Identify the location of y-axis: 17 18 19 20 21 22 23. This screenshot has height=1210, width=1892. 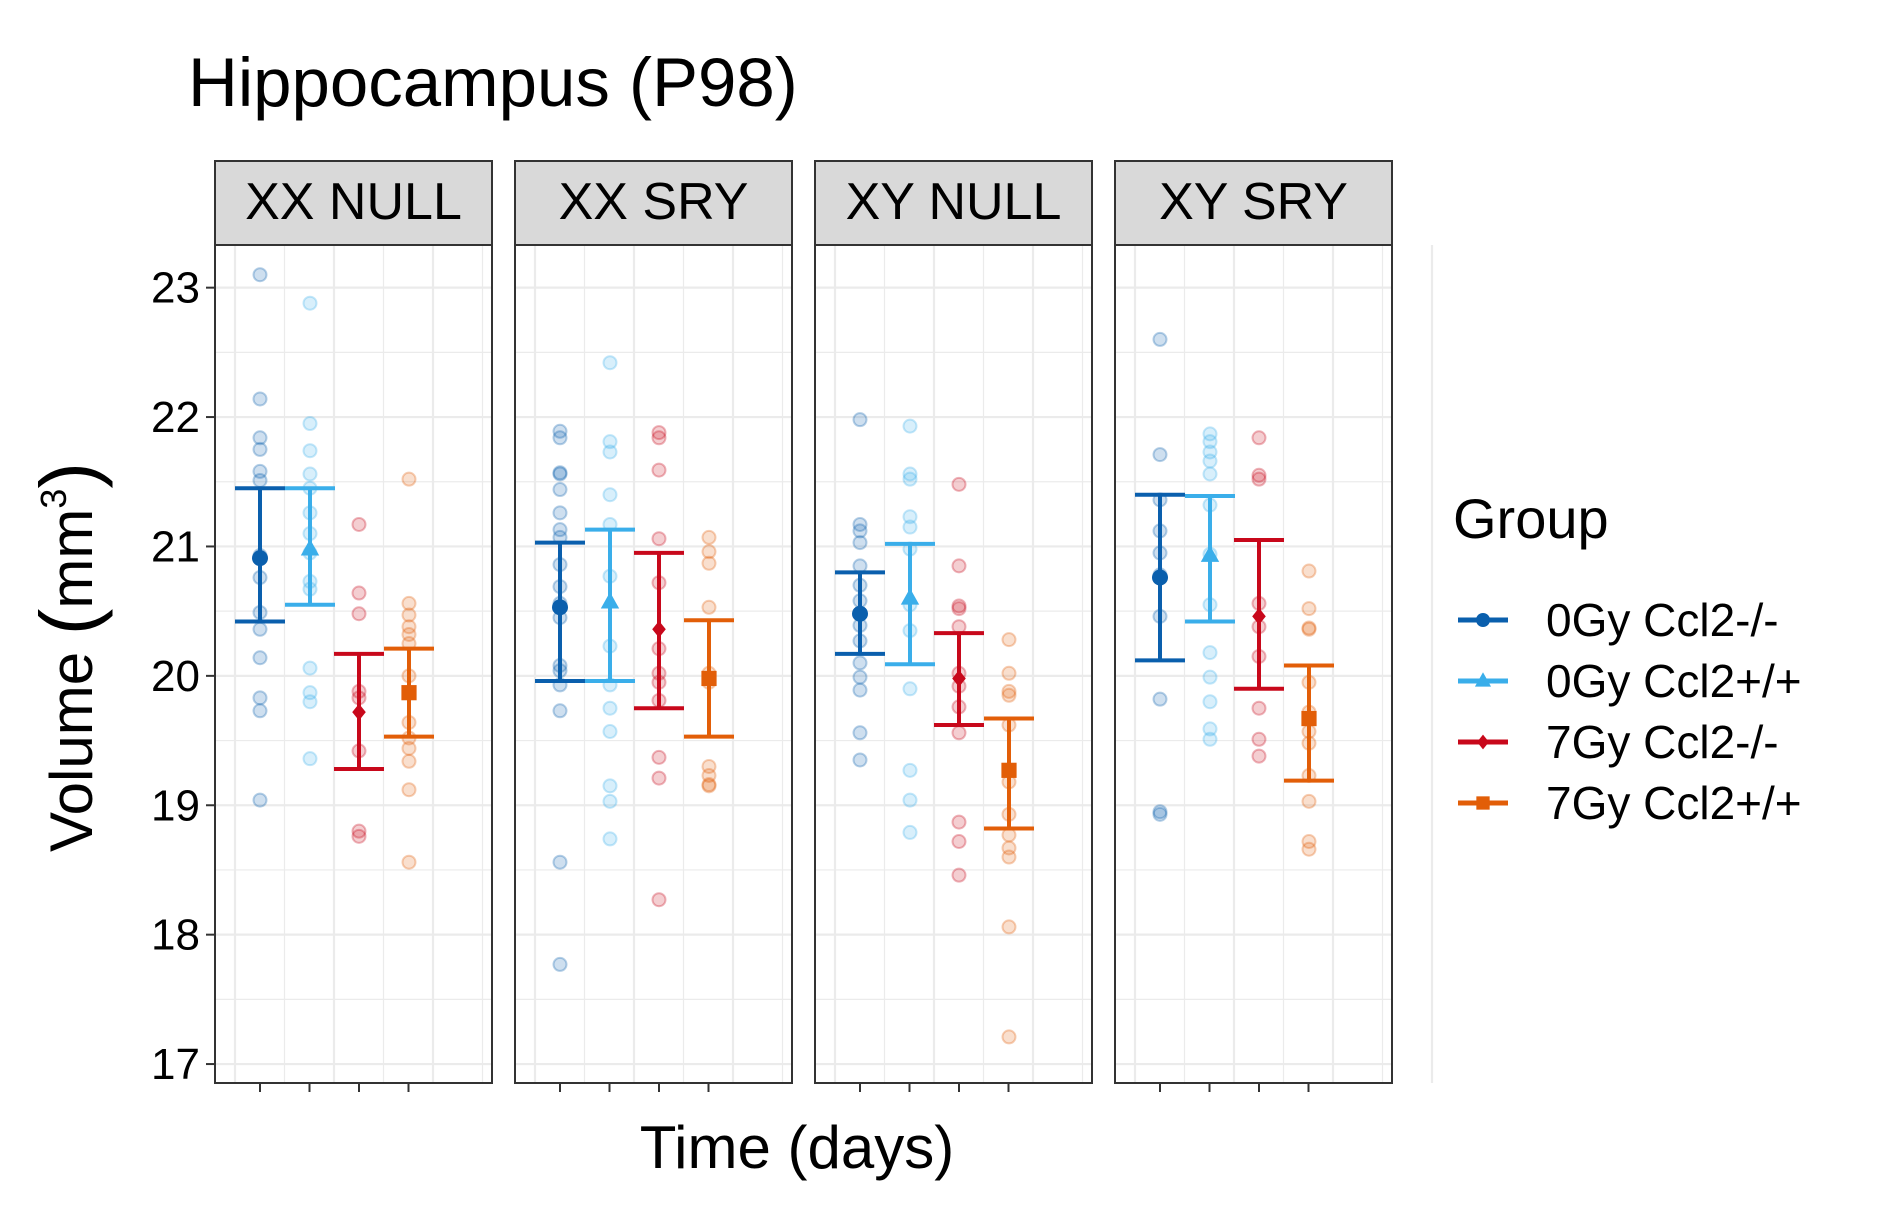
(183, 676).